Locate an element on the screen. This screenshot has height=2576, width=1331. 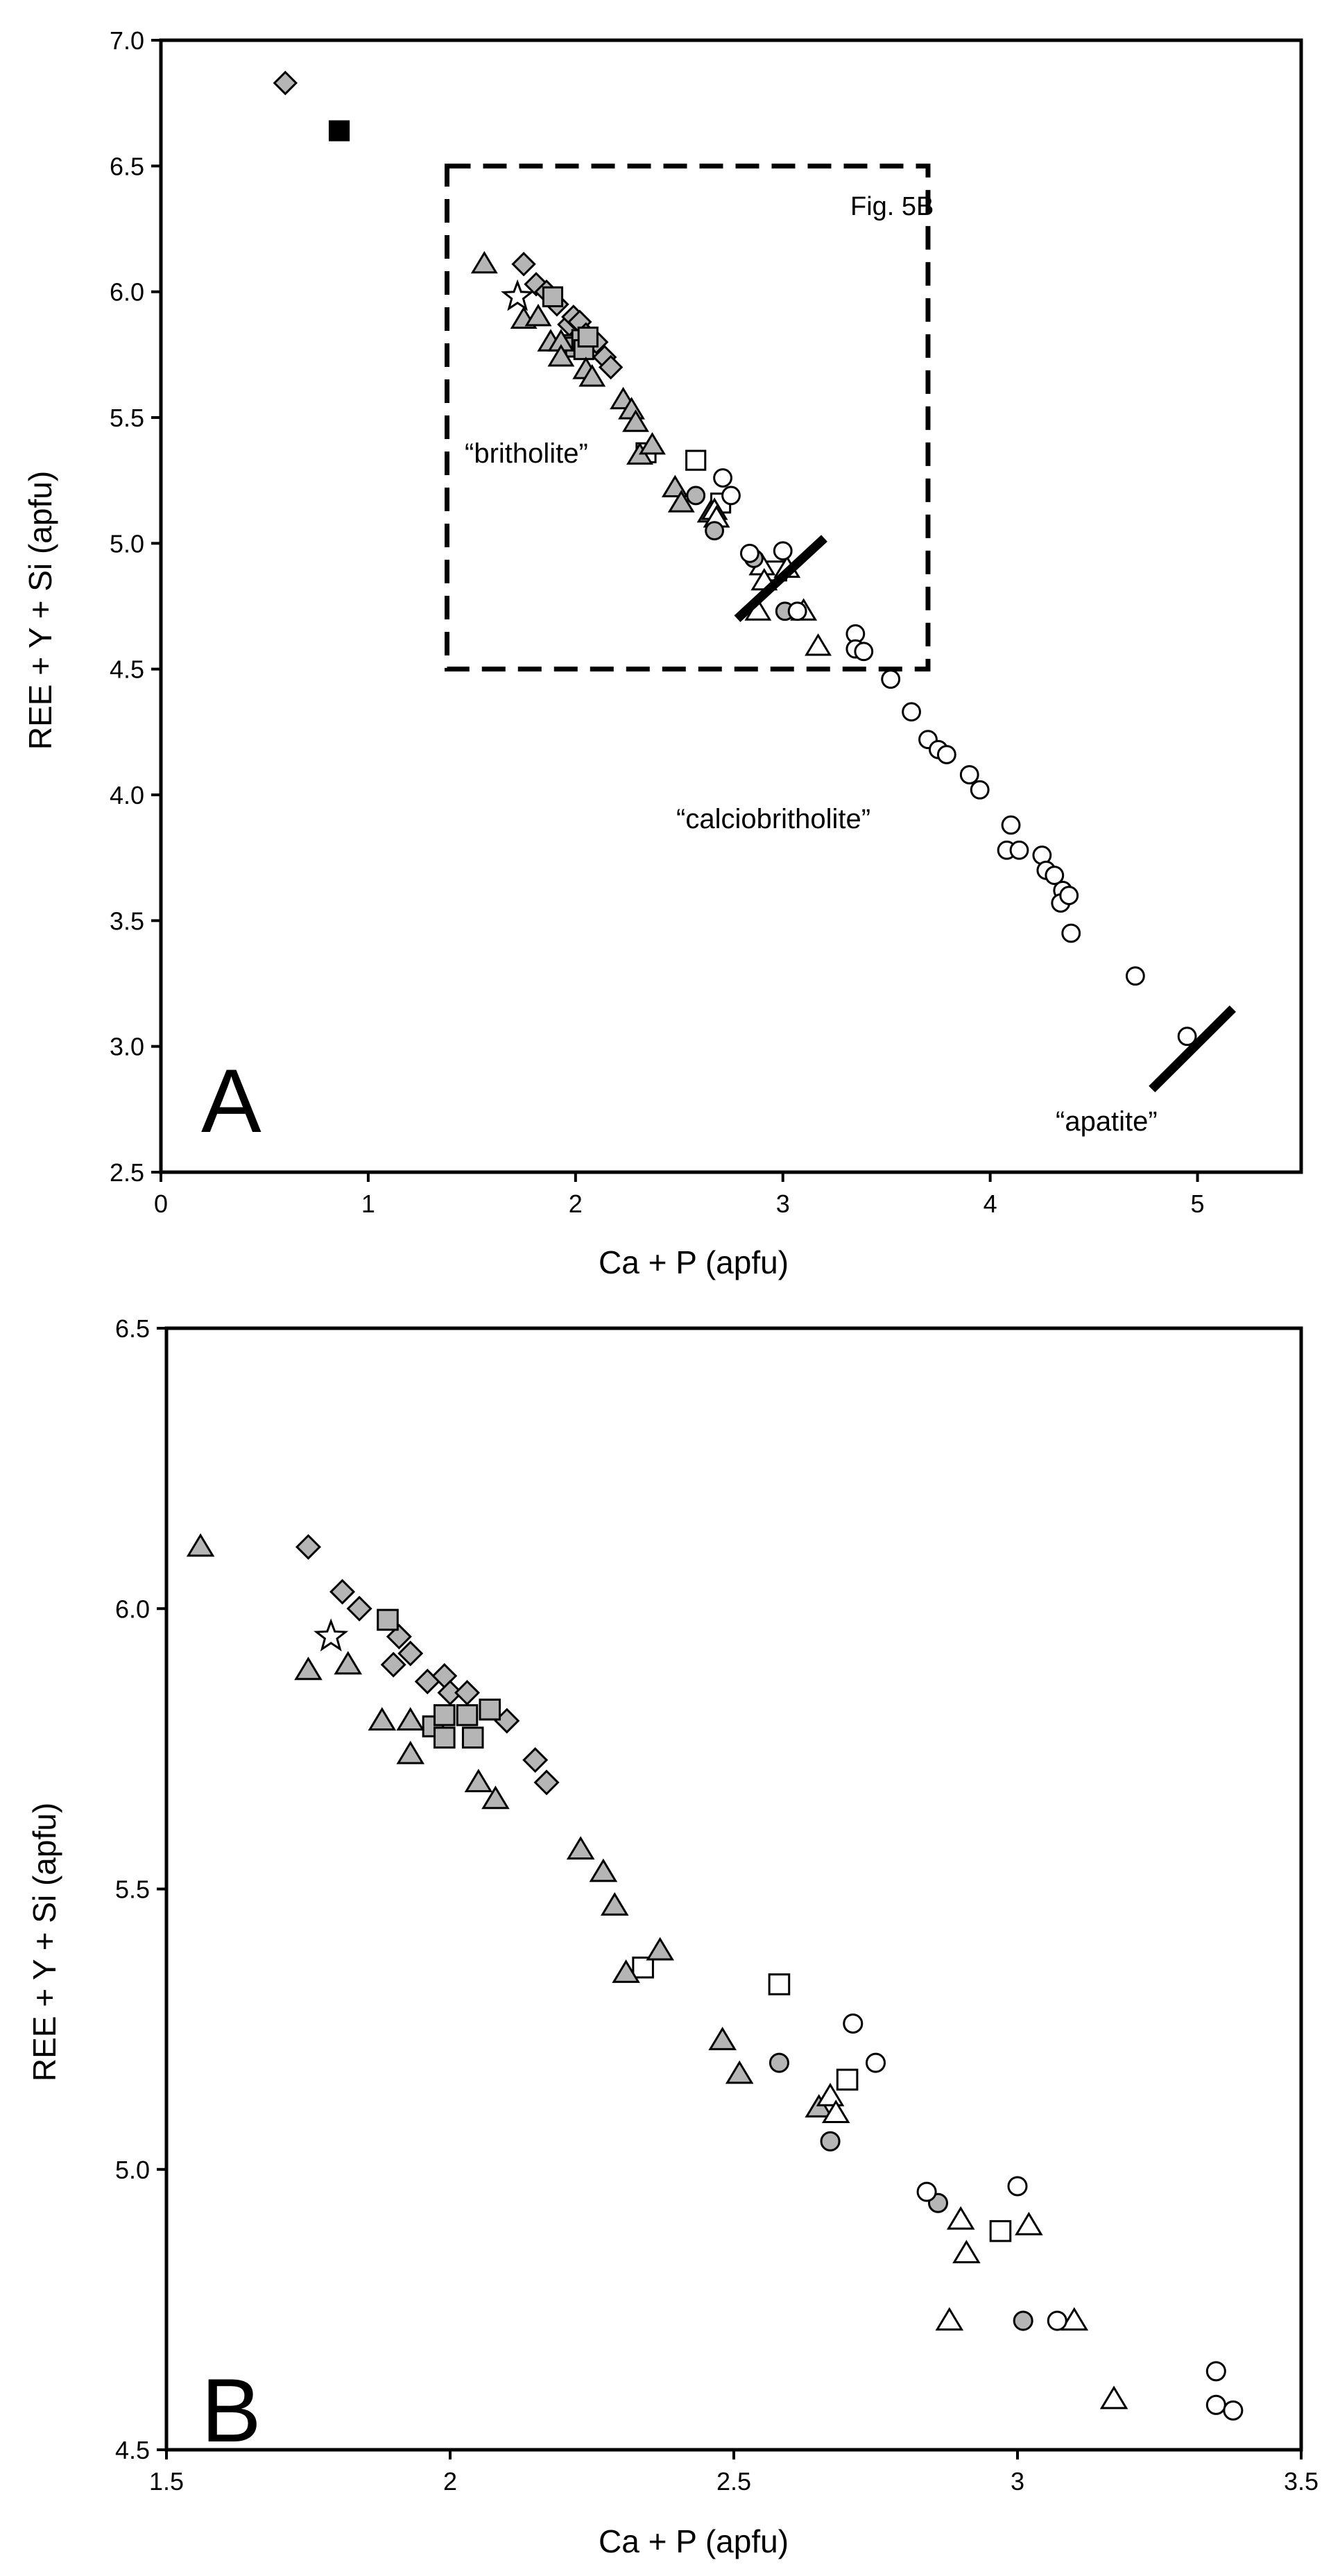
panel-b-y-tick-label: 6.5 is located at coordinates (132, 1328).